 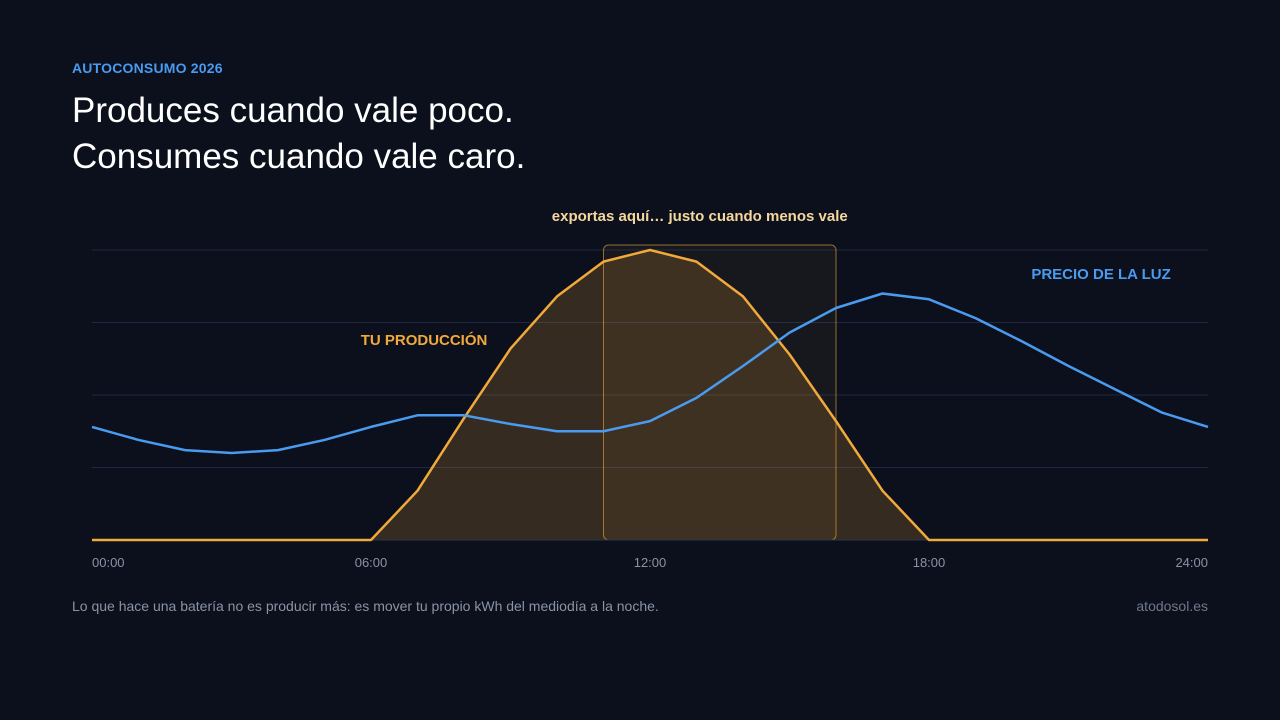 What do you see at coordinates (929, 562) in the screenshot?
I see `x-tick-label: 18:00` at bounding box center [929, 562].